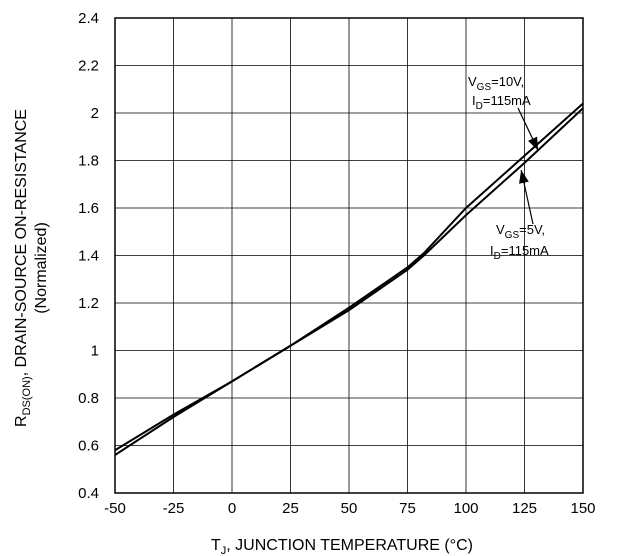 The image size is (619, 556). What do you see at coordinates (23, 268) in the screenshot?
I see `y-axis-label: RDS(ON), DRAIN-SOURCE ON-RESISTANCE` at bounding box center [23, 268].